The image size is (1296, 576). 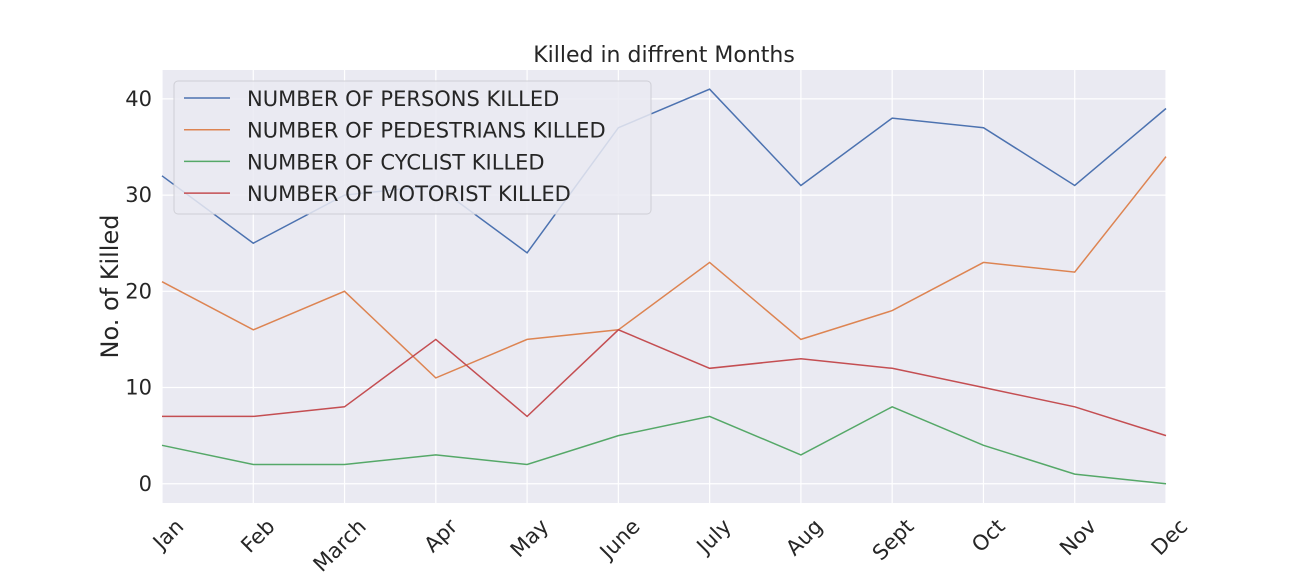 What do you see at coordinates (664, 55) in the screenshot?
I see `chart-title: Killed in diffrent Months` at bounding box center [664, 55].